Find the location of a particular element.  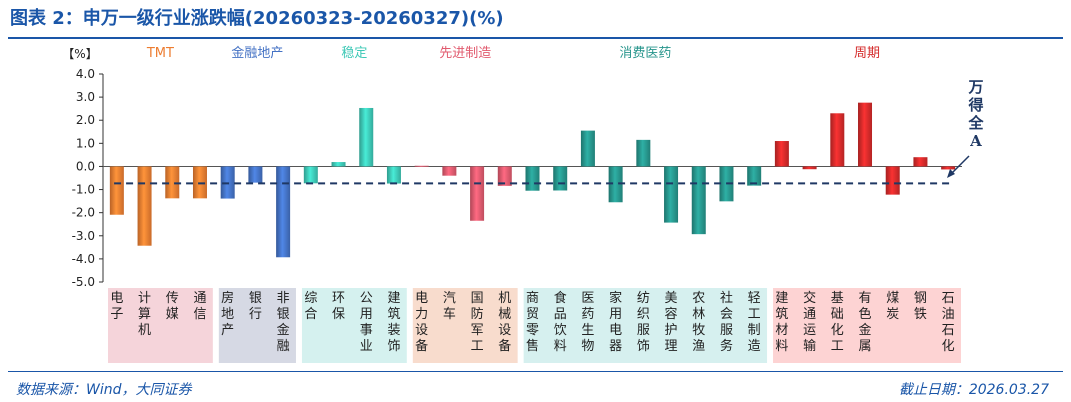

category-label: 建筑材料 is located at coordinates (781, 322).